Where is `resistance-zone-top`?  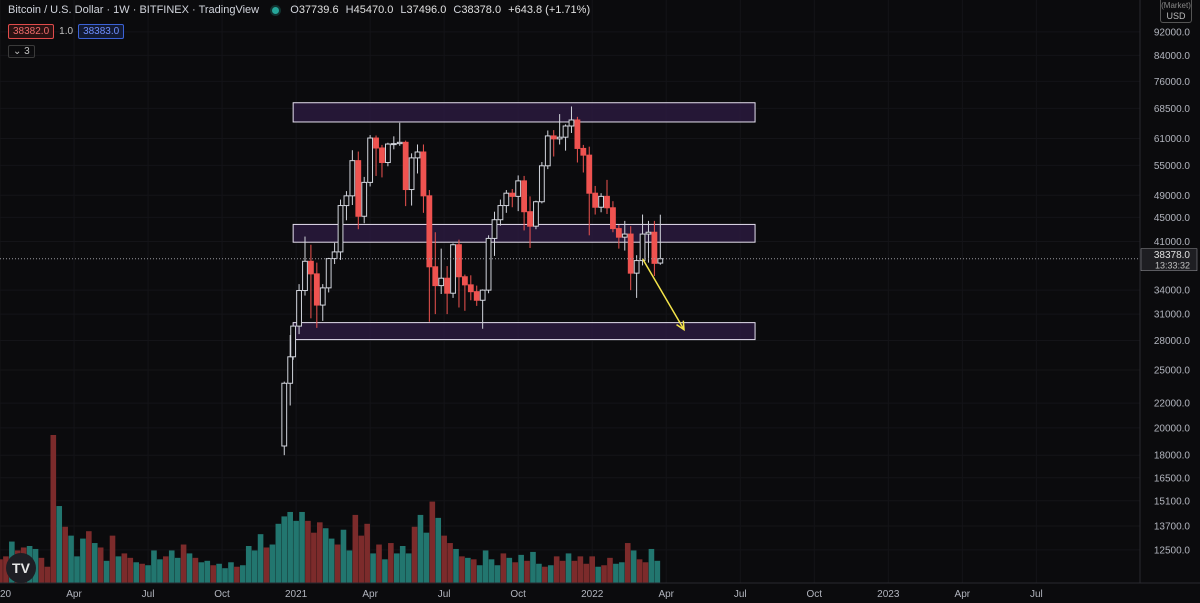
resistance-zone-top is located at coordinates (524, 112).